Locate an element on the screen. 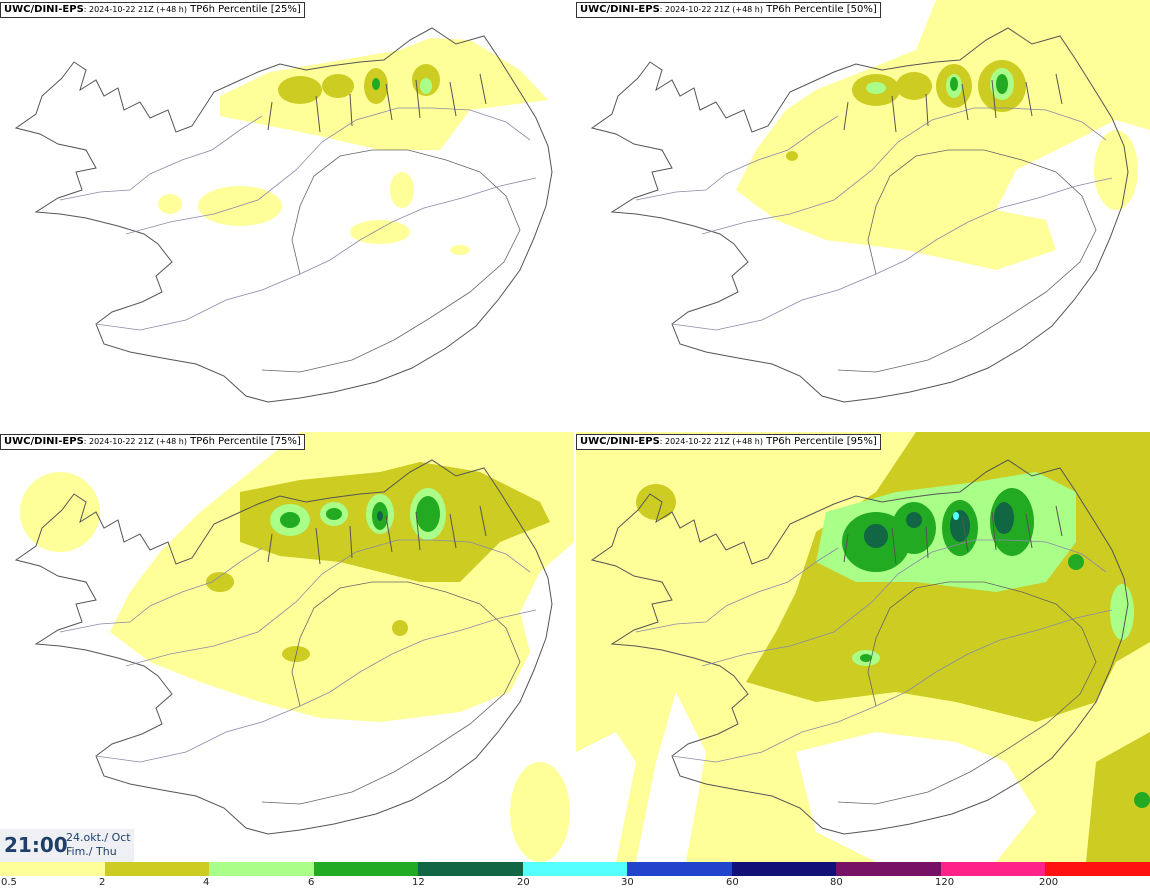  valid-date: 24.okt./ Oct Fim./ Thu is located at coordinates (98, 845).